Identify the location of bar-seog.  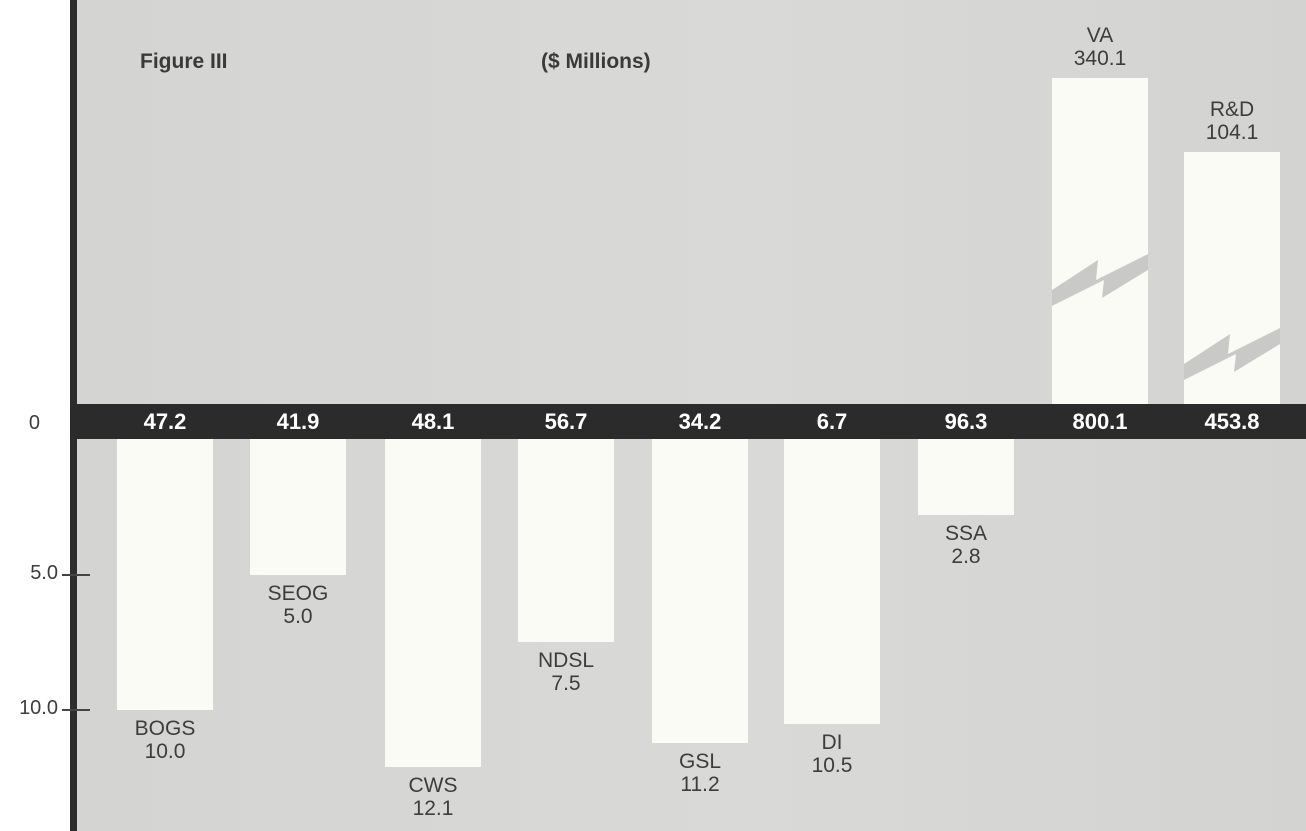
(298, 507).